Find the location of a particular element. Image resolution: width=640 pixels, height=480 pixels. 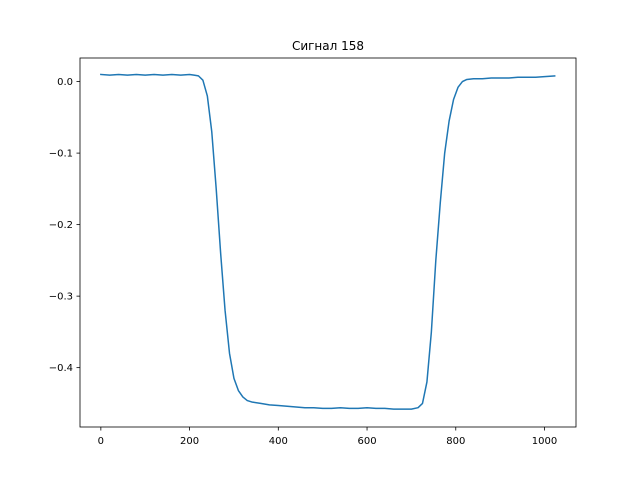

y-tick-label: −0.3 is located at coordinates (61, 297).